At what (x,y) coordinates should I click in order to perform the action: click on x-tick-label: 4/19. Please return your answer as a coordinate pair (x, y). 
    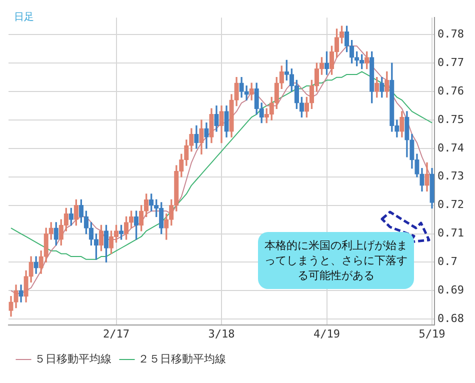
    Looking at the image, I should click on (327, 333).